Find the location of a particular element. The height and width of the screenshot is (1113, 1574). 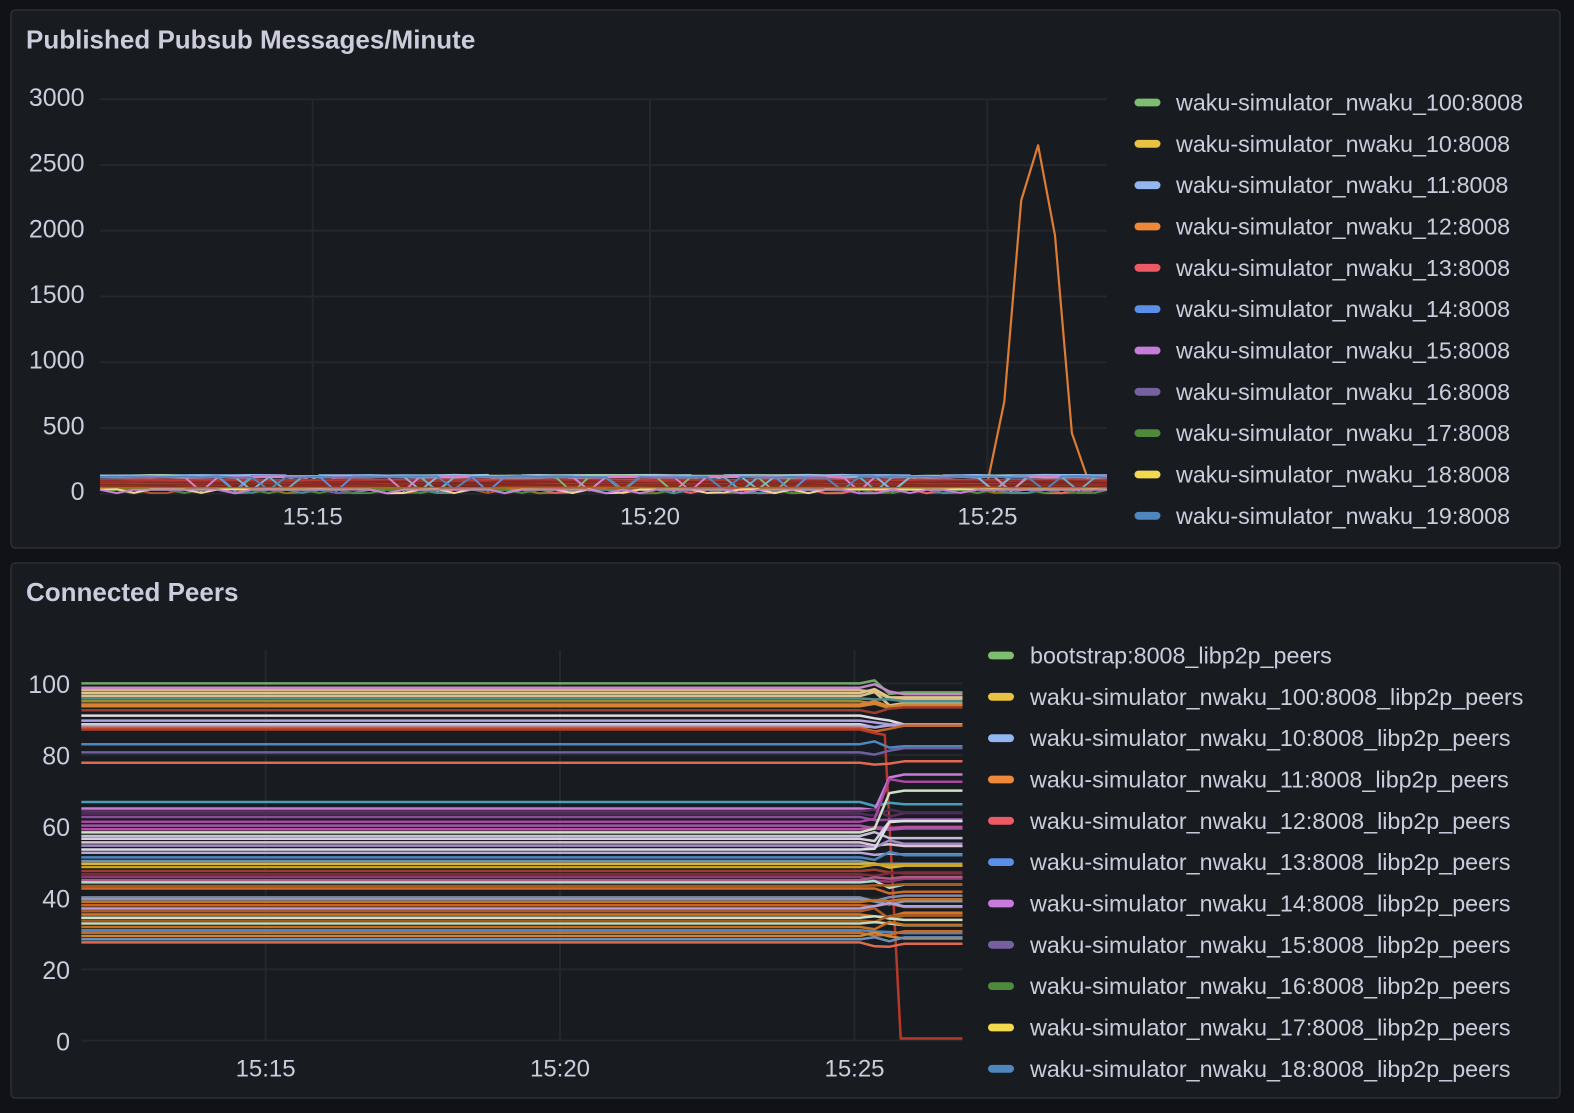

svg-text: waku-simulator_nwaku_17:8008 is located at coordinates (1342, 433).